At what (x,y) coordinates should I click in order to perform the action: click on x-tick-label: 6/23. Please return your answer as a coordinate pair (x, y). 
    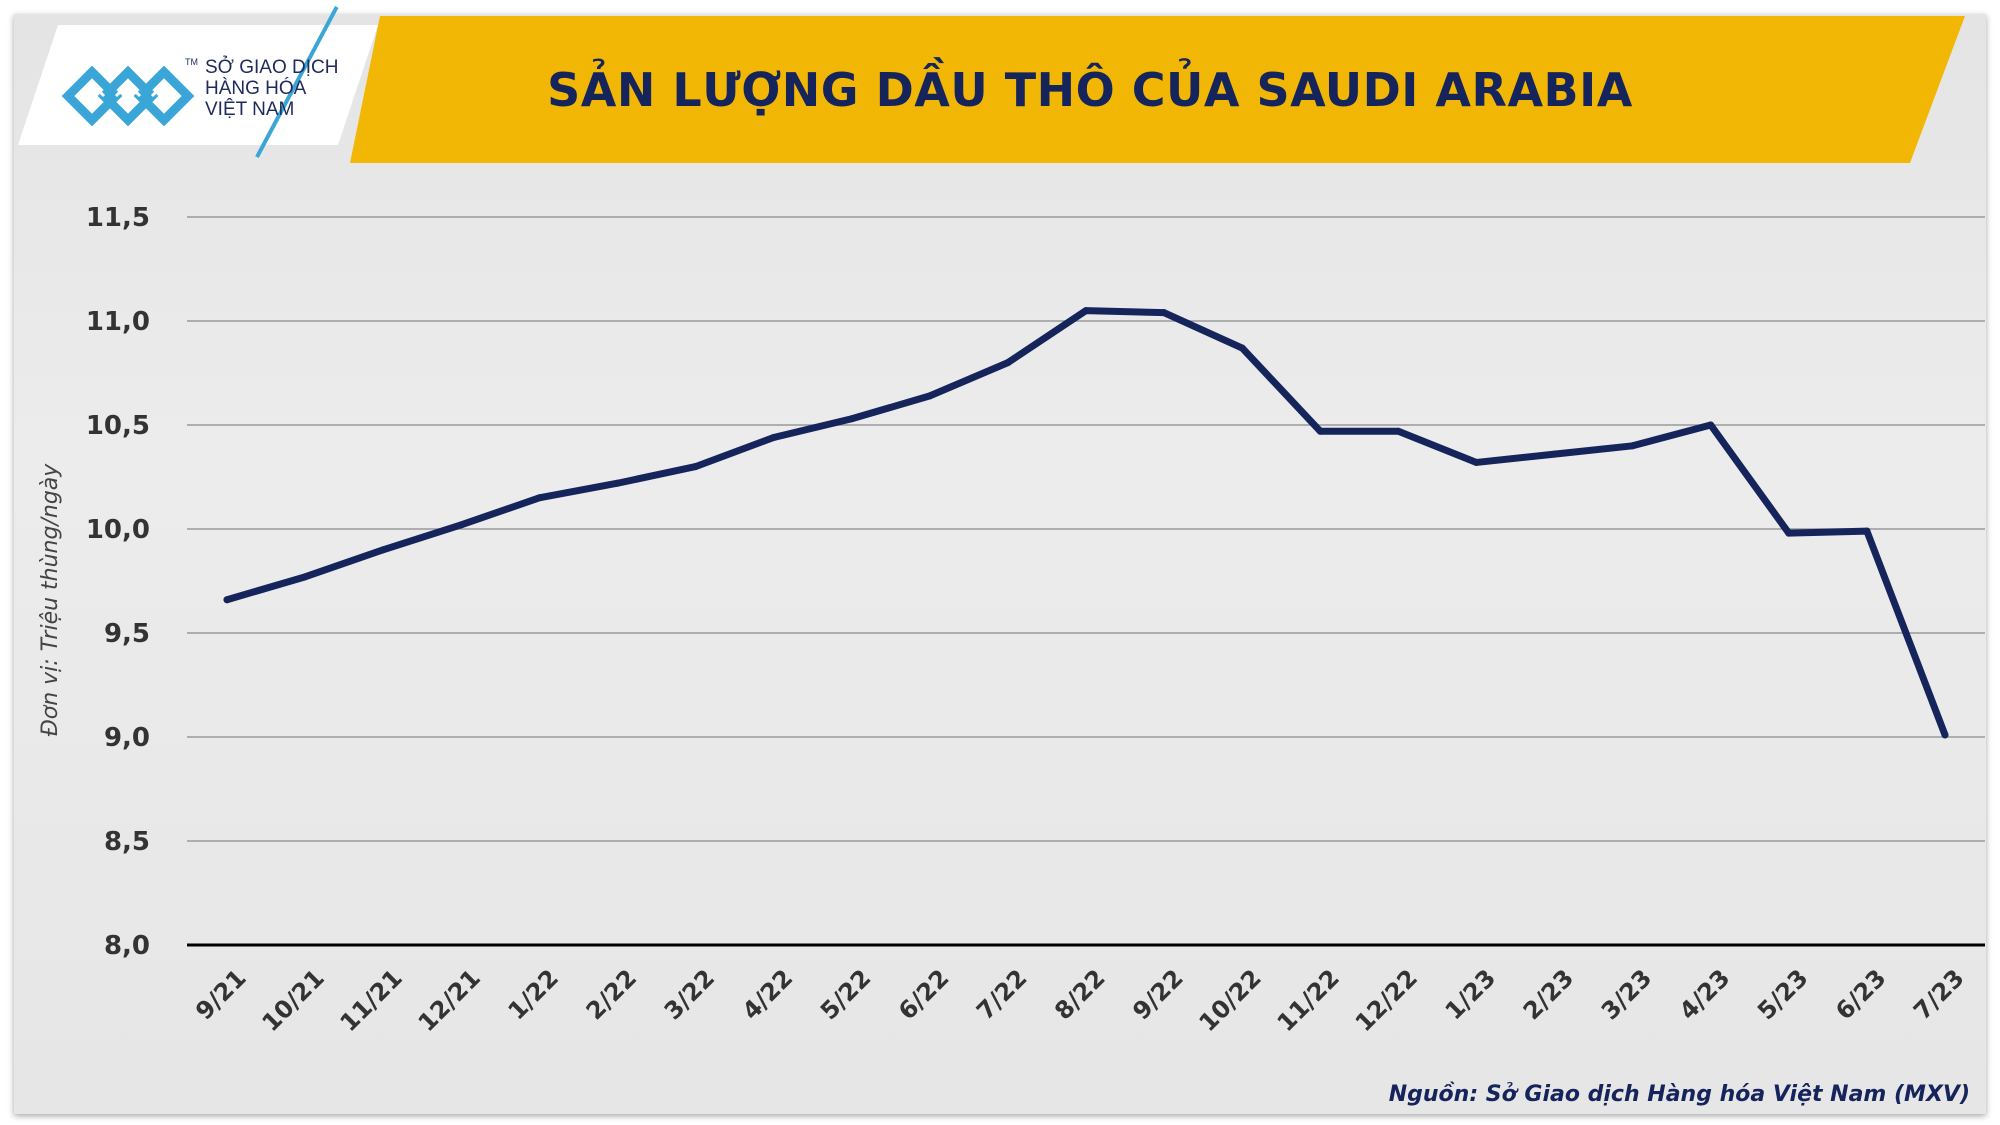
    Looking at the image, I should click on (1860, 994).